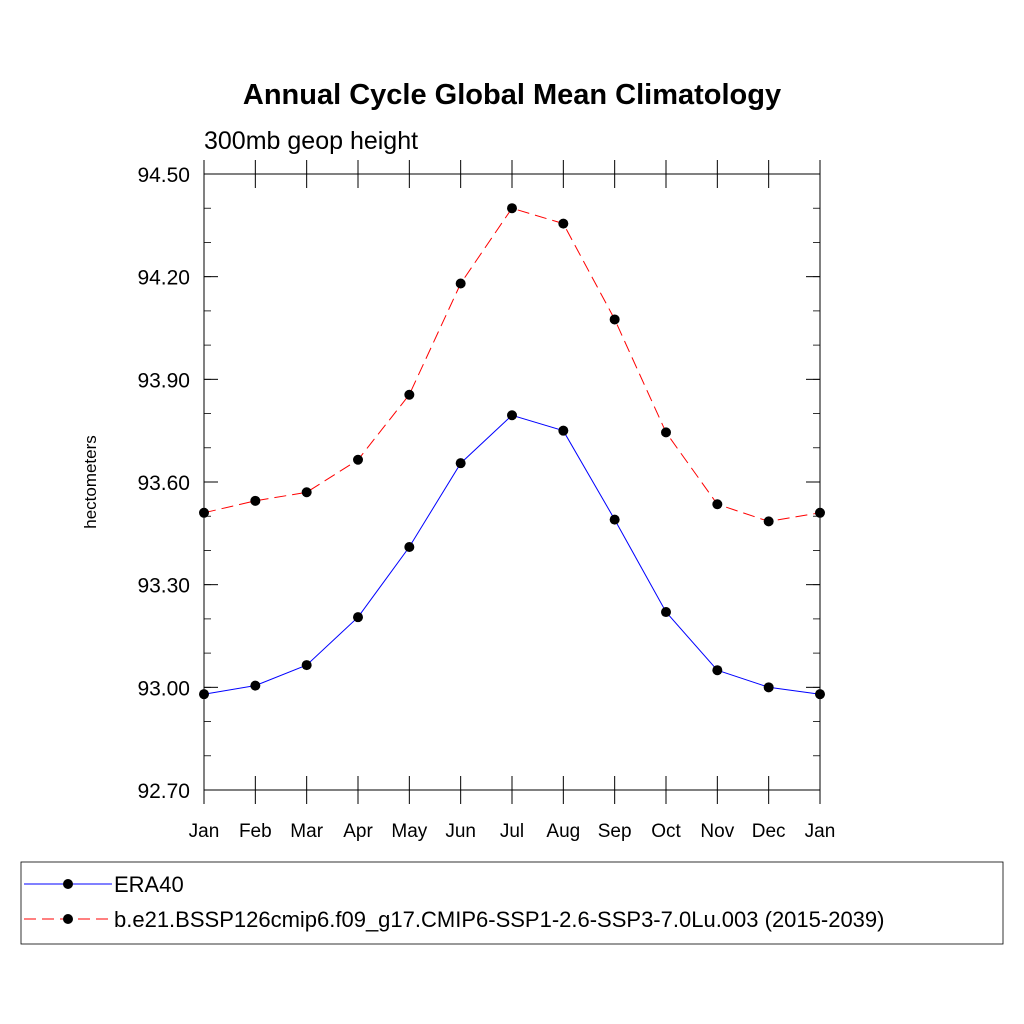  I want to click on x-tick-label: Feb, so click(255, 831).